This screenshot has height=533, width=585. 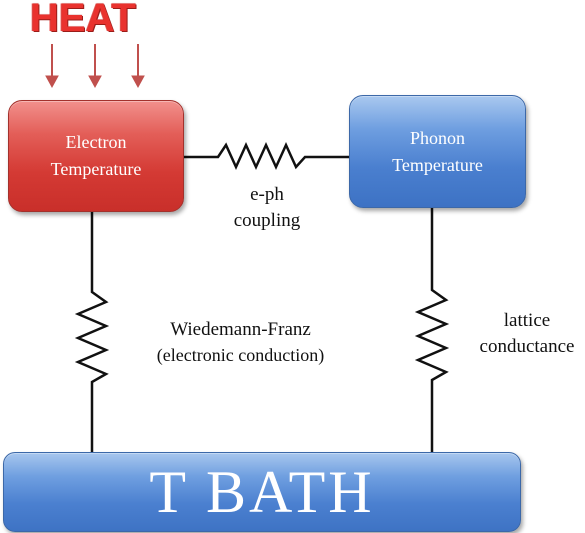 What do you see at coordinates (83, 20) in the screenshot?
I see `heat-label: HEAT` at bounding box center [83, 20].